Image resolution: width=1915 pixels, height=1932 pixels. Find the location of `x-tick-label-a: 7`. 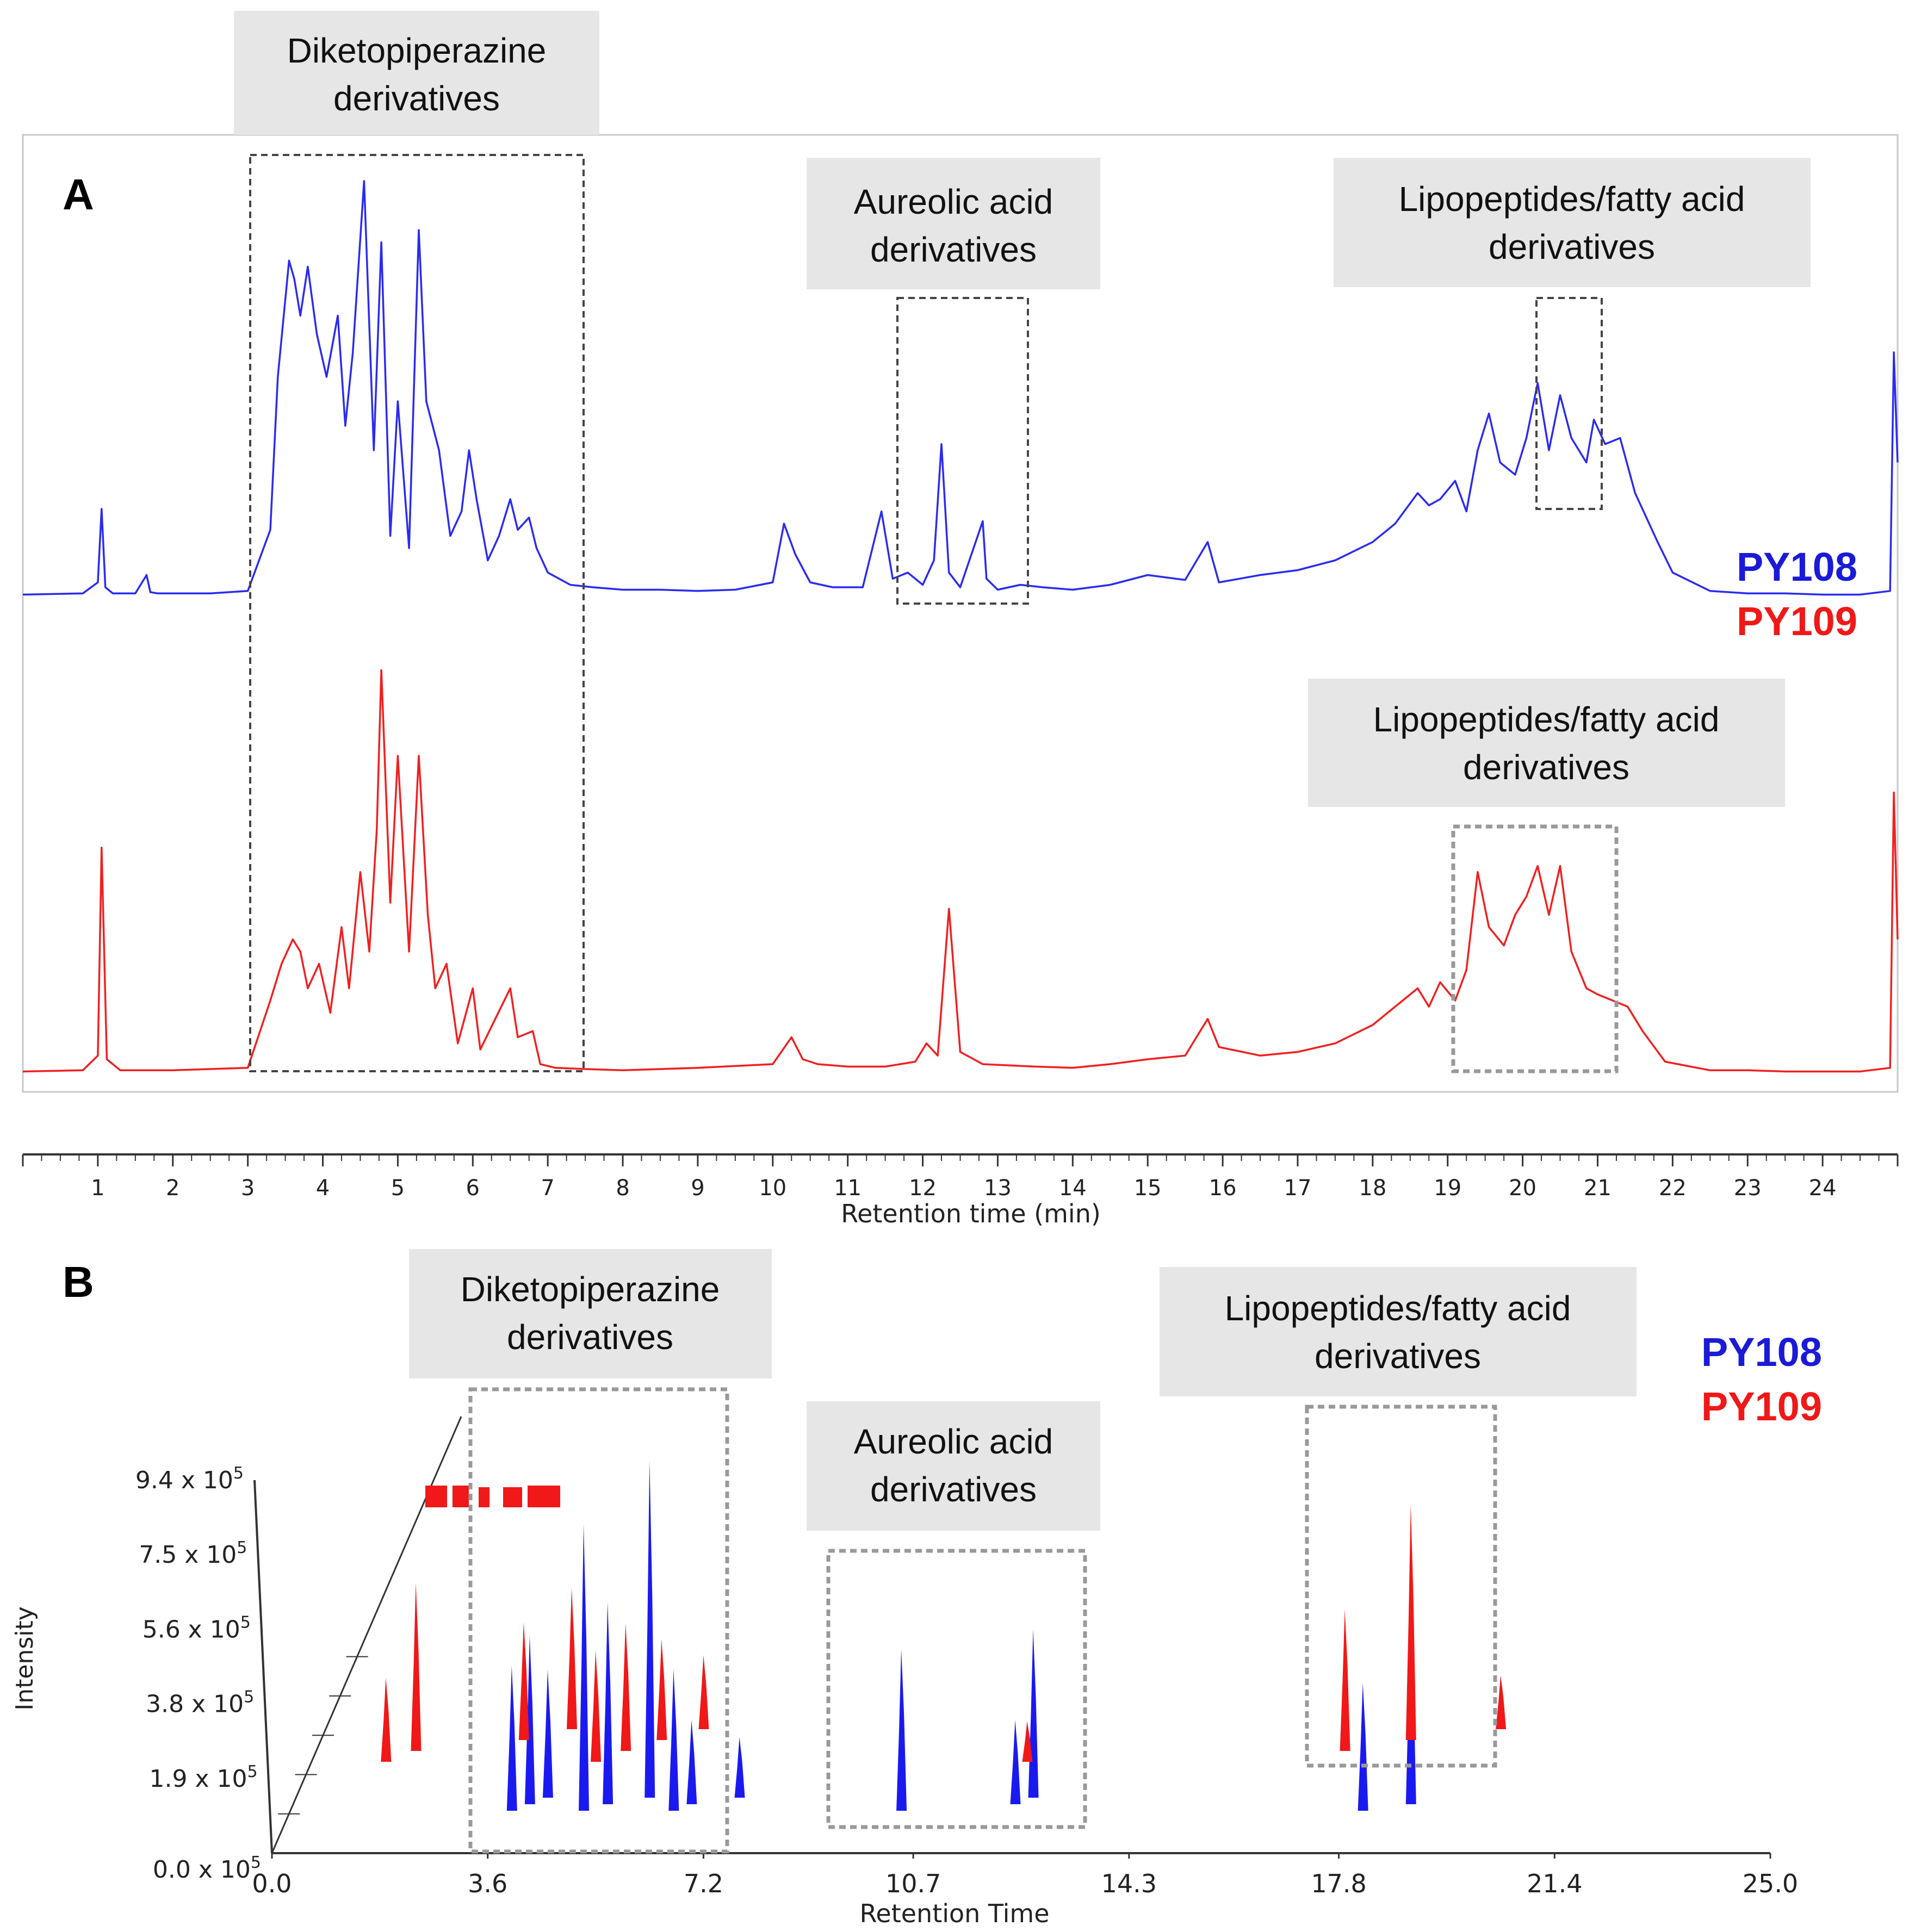

x-tick-label-a: 7 is located at coordinates (547, 1188).